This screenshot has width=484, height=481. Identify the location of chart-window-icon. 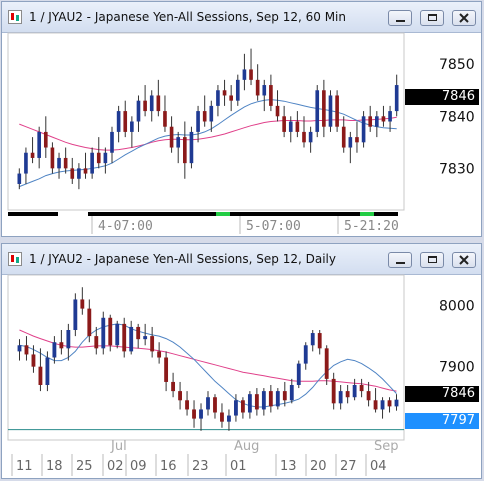
(15, 17).